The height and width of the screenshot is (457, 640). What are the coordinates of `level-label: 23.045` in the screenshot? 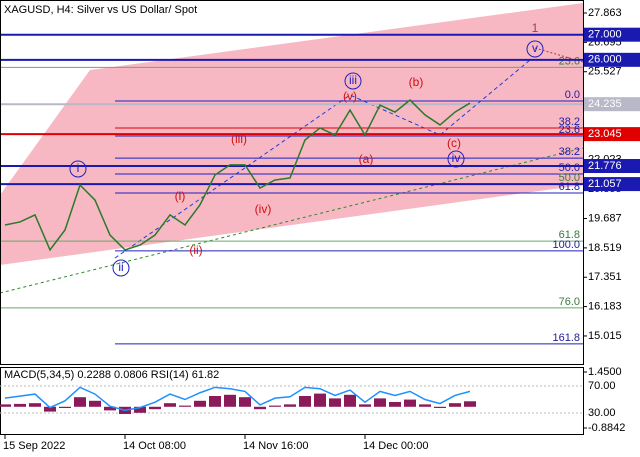 It's located at (605, 134).